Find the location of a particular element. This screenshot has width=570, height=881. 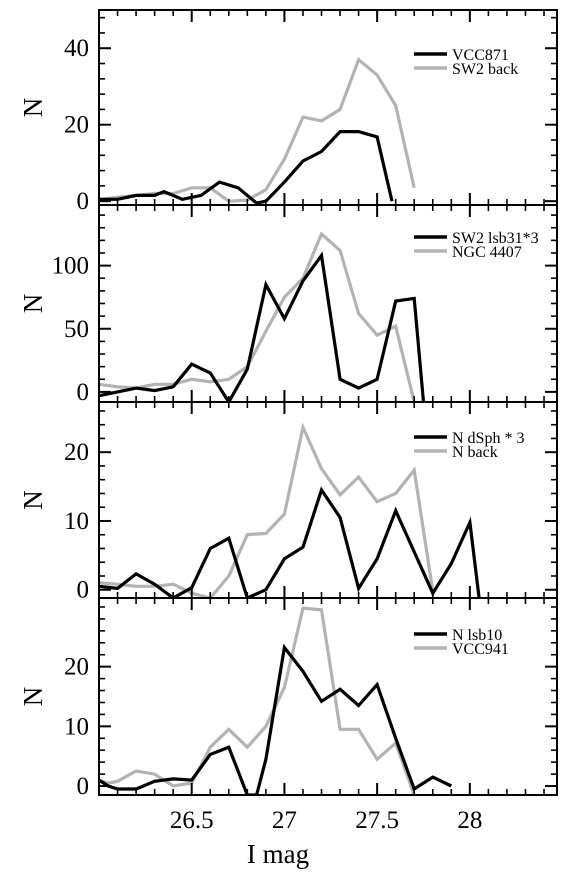

x-tick-label: 27 is located at coordinates (284, 820).